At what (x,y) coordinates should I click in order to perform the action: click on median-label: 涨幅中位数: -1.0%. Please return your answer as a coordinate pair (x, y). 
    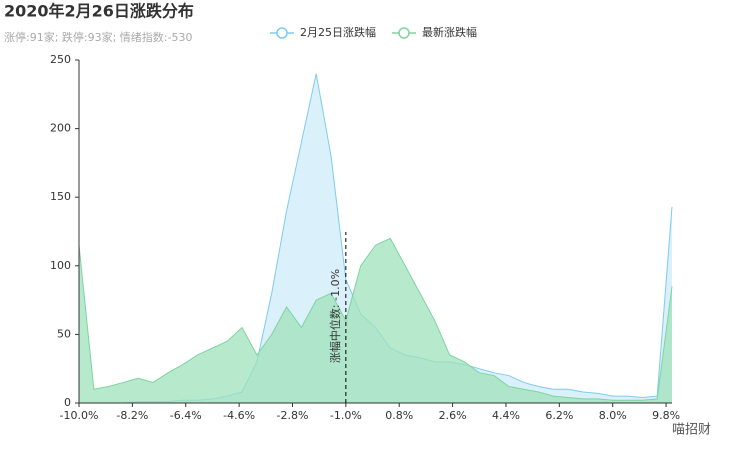
    Looking at the image, I should click on (335, 316).